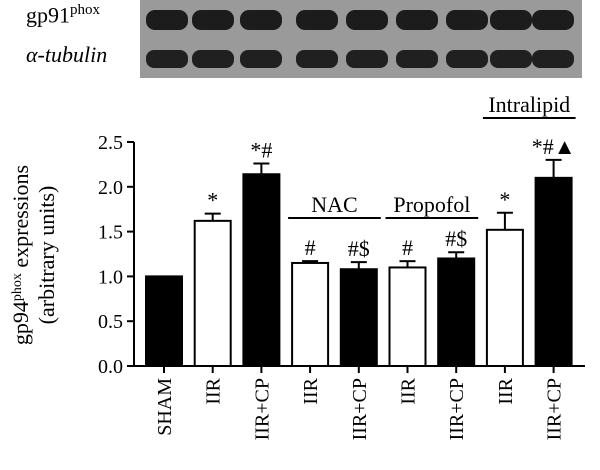 The image size is (600, 470). I want to click on y-axis-title-sup: phox, so click(17, 287).